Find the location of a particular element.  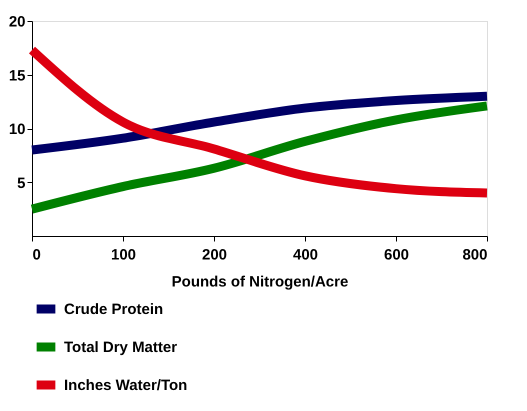

legend-label: Total Dry Matter is located at coordinates (121, 347).